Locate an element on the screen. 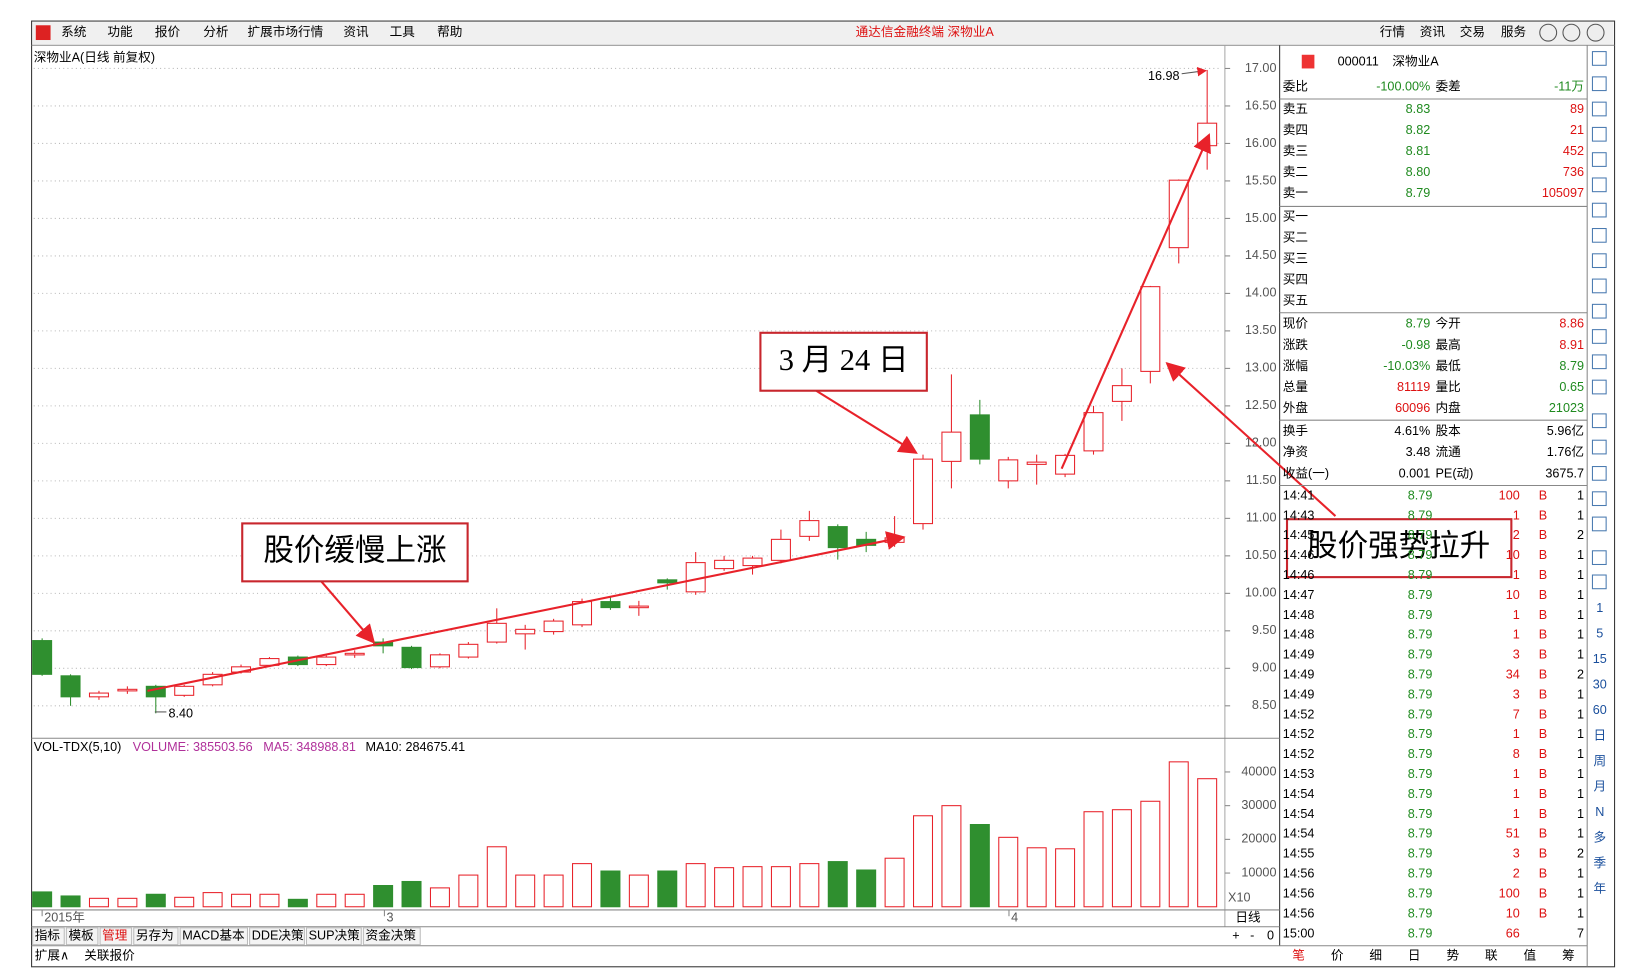  period-button: 周 is located at coordinates (1600, 761).